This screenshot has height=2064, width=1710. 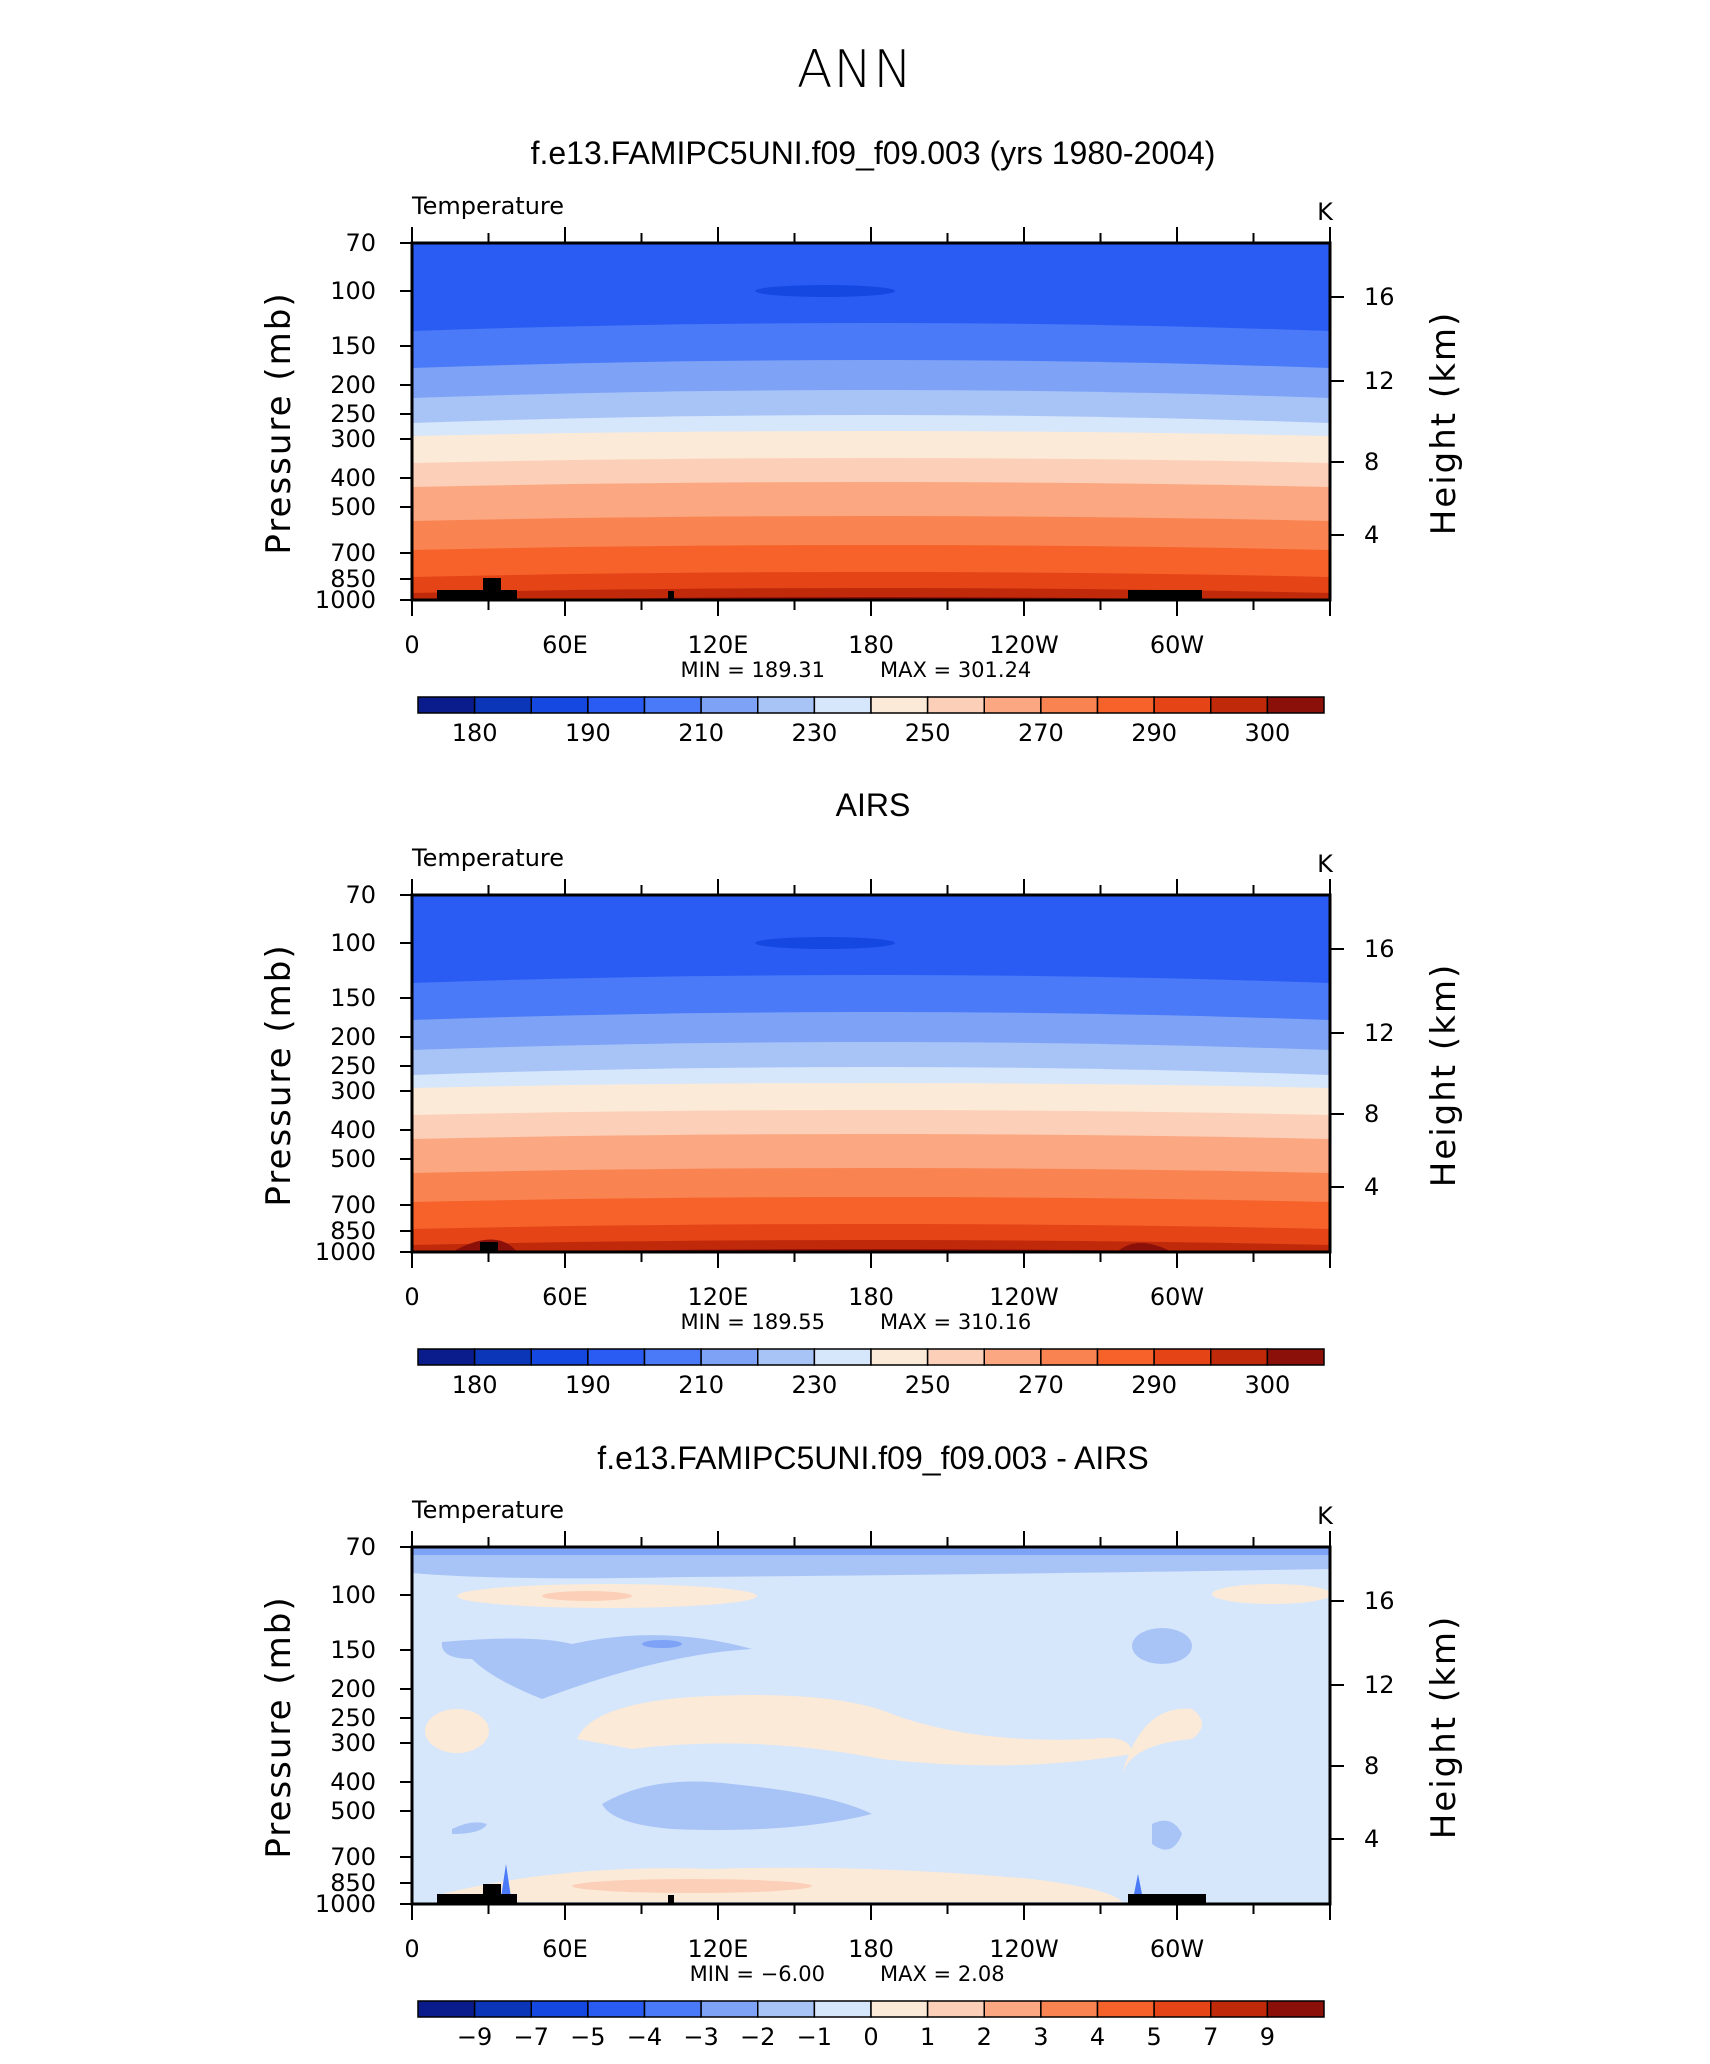 What do you see at coordinates (474, 2037) in the screenshot?
I see `colorbar-label: −9` at bounding box center [474, 2037].